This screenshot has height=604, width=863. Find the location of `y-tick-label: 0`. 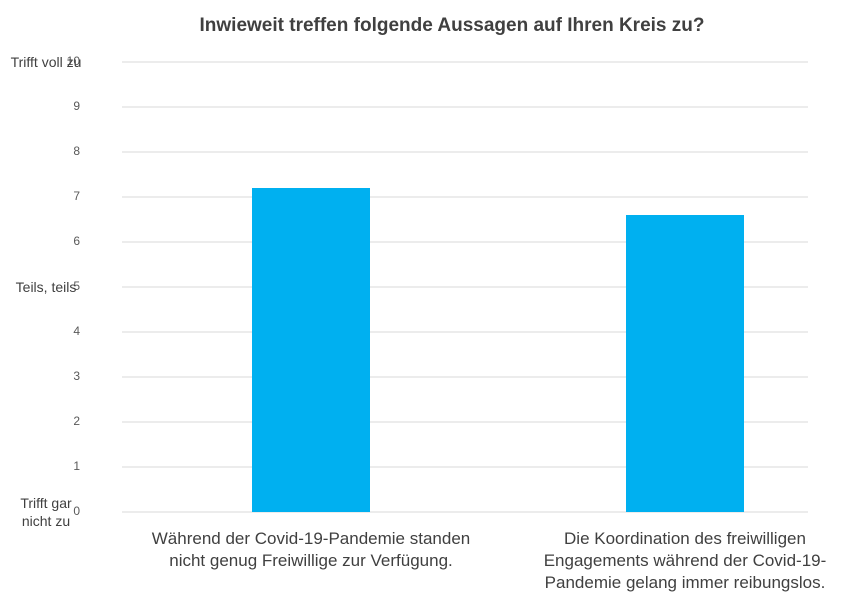

y-tick-label: 0 is located at coordinates (76, 511).